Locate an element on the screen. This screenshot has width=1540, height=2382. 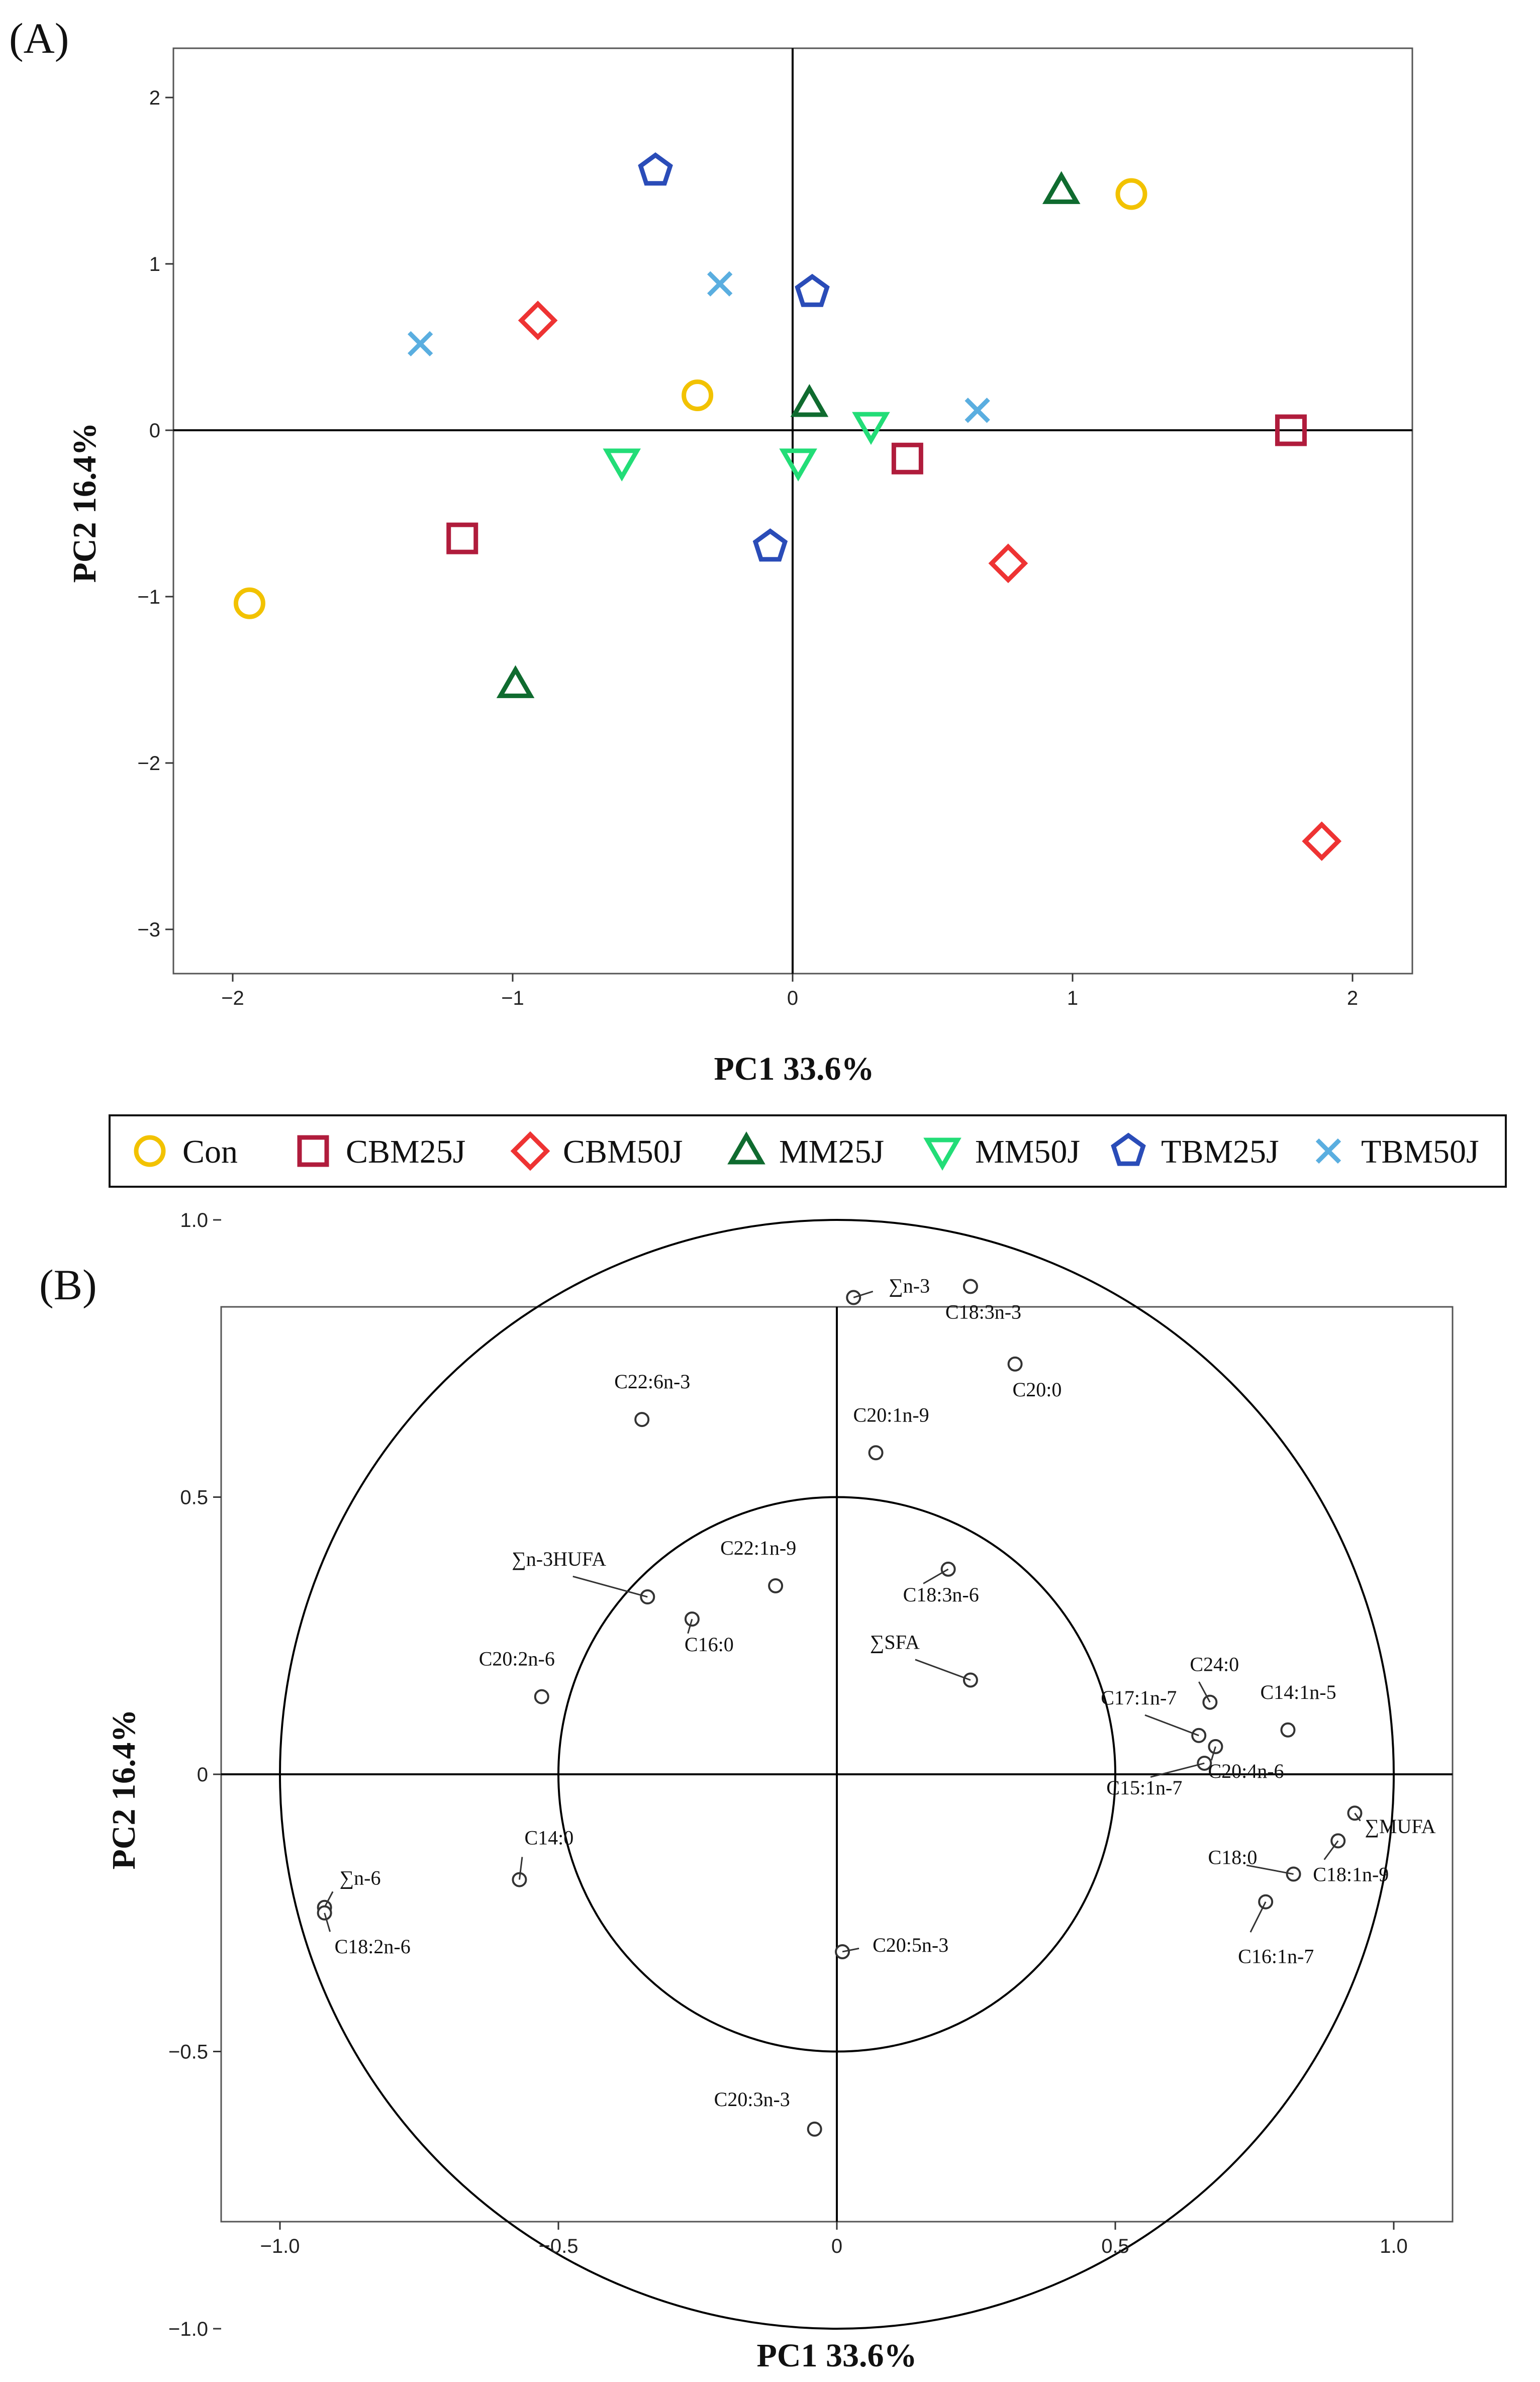
panel-b-y-axis-title: PC2 16.4% is located at coordinates (124, 1790).